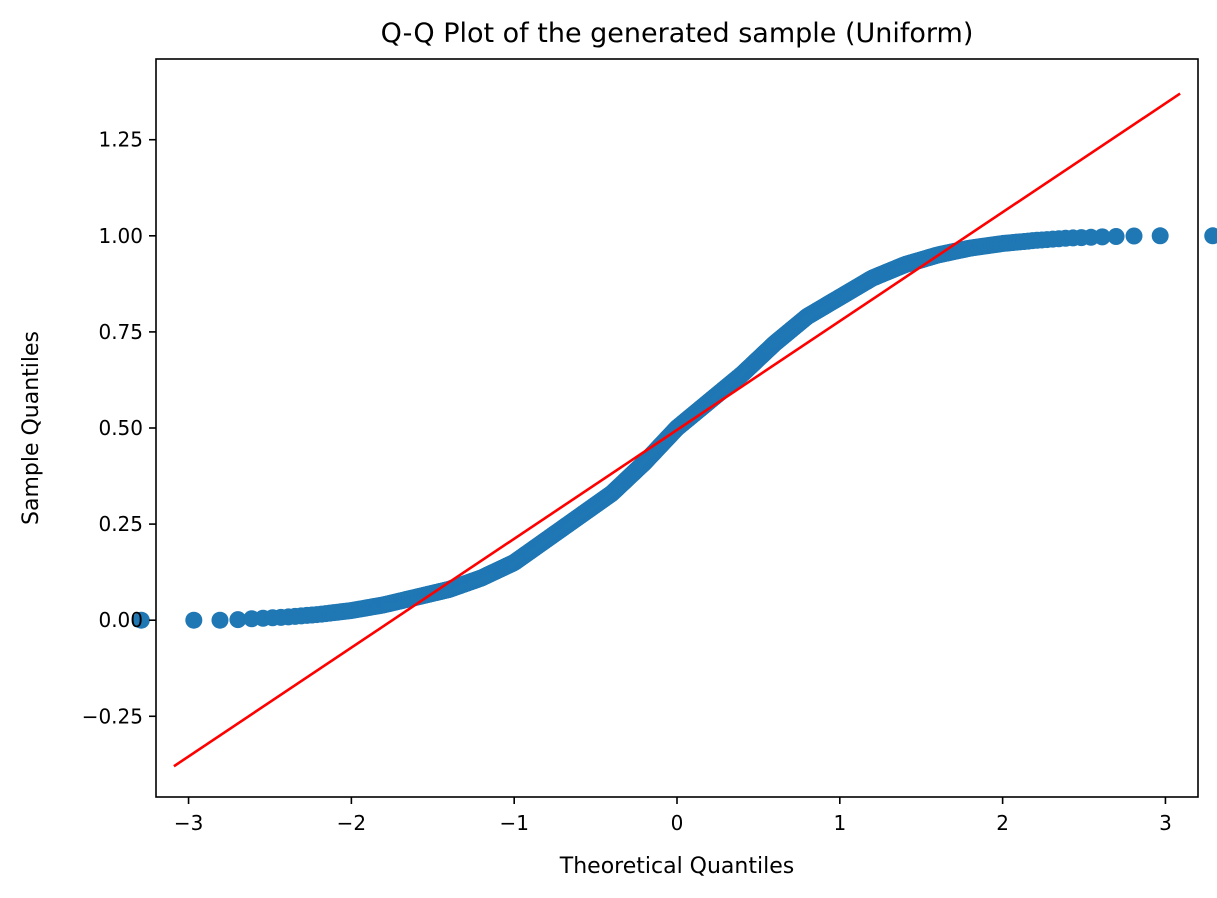  I want to click on x-axis-ticks: −3 −2 −1 0 1 2 3, so click(673, 816).